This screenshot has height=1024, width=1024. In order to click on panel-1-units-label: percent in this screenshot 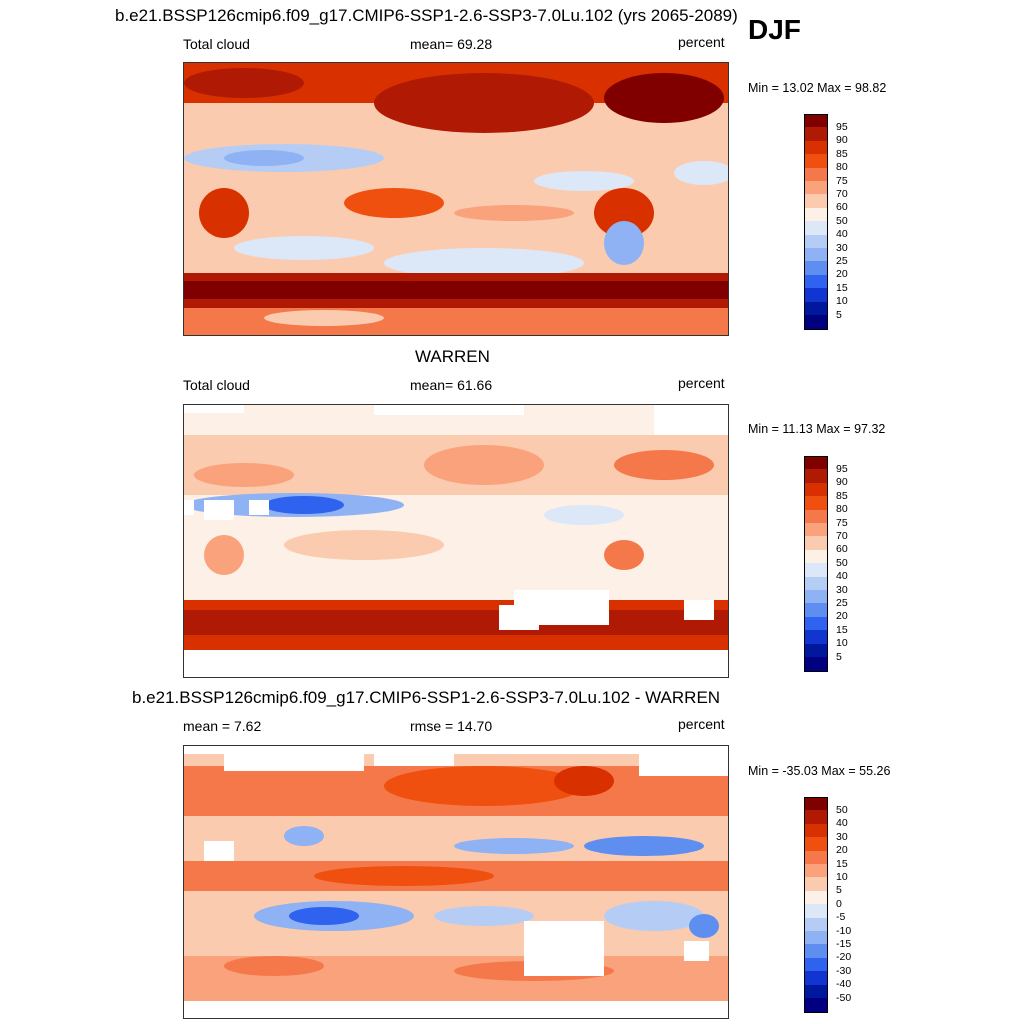, I will do `click(701, 42)`.